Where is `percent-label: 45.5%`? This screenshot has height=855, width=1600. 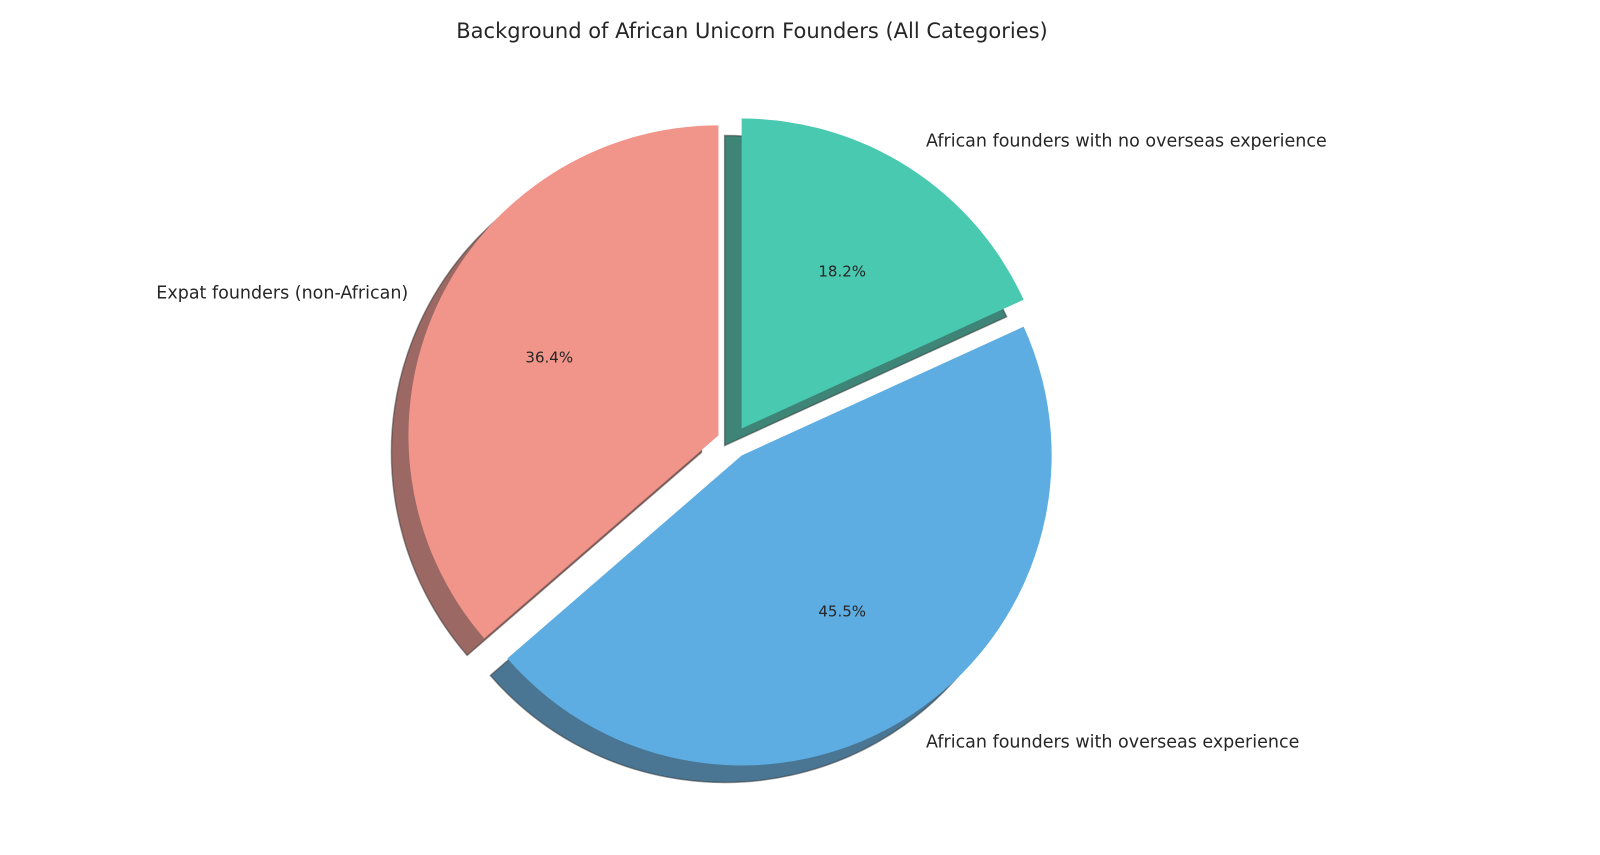
percent-label: 45.5% is located at coordinates (842, 611).